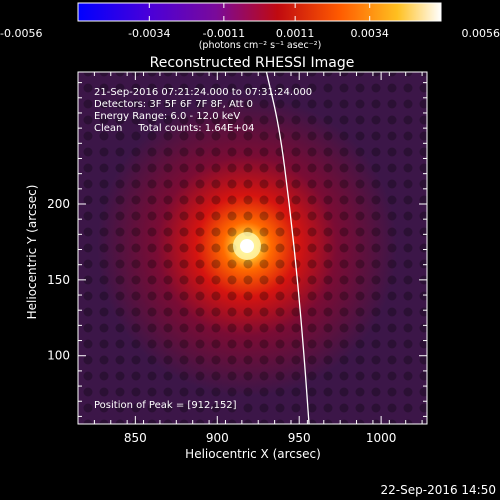  What do you see at coordinates (149, 33) in the screenshot?
I see `colorbar-tick-label: -0.0034` at bounding box center [149, 33].